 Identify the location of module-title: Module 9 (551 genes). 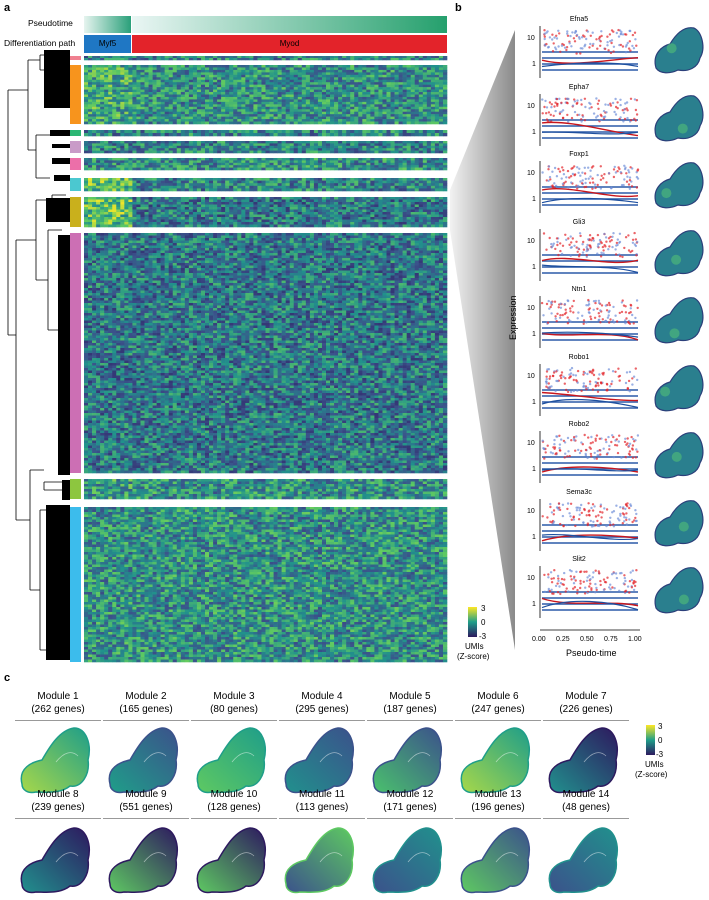
(146, 801).